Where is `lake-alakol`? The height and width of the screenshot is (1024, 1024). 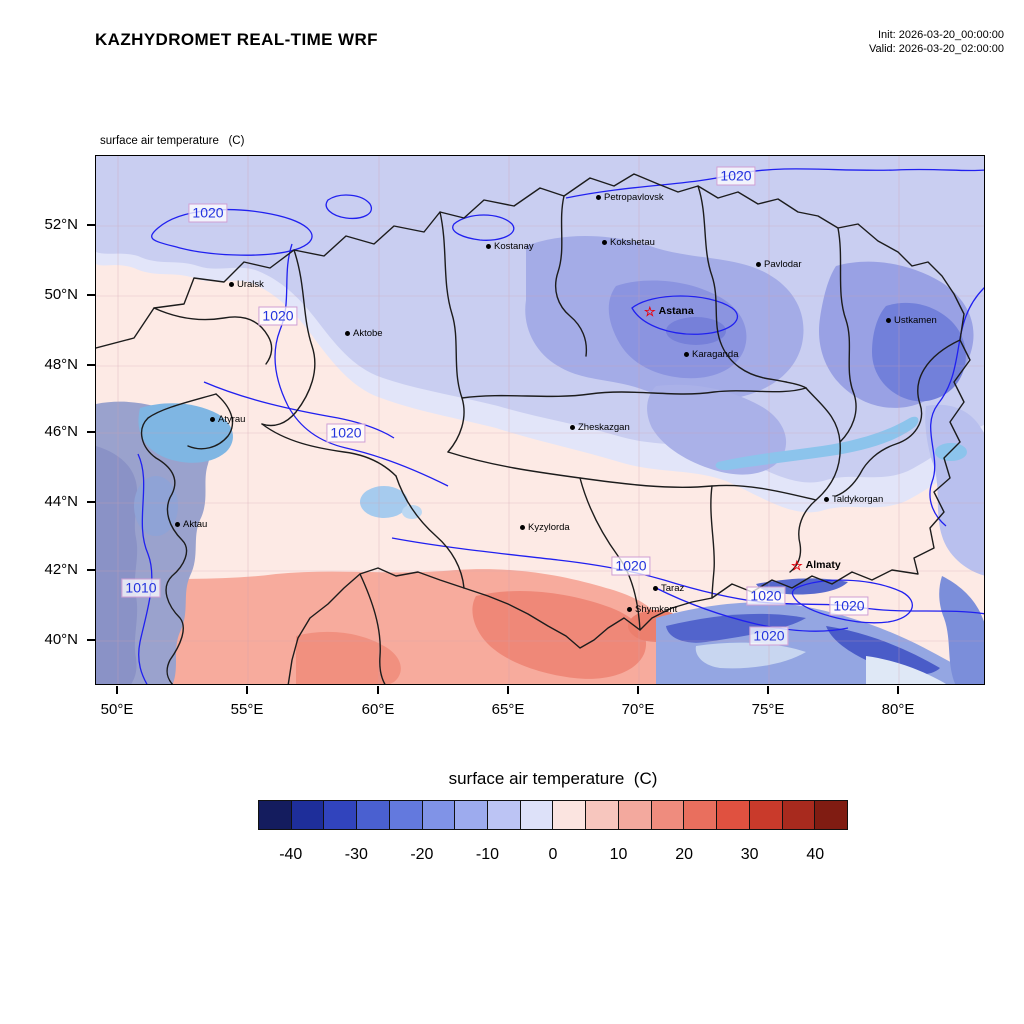
lake-alakol is located at coordinates (951, 452).